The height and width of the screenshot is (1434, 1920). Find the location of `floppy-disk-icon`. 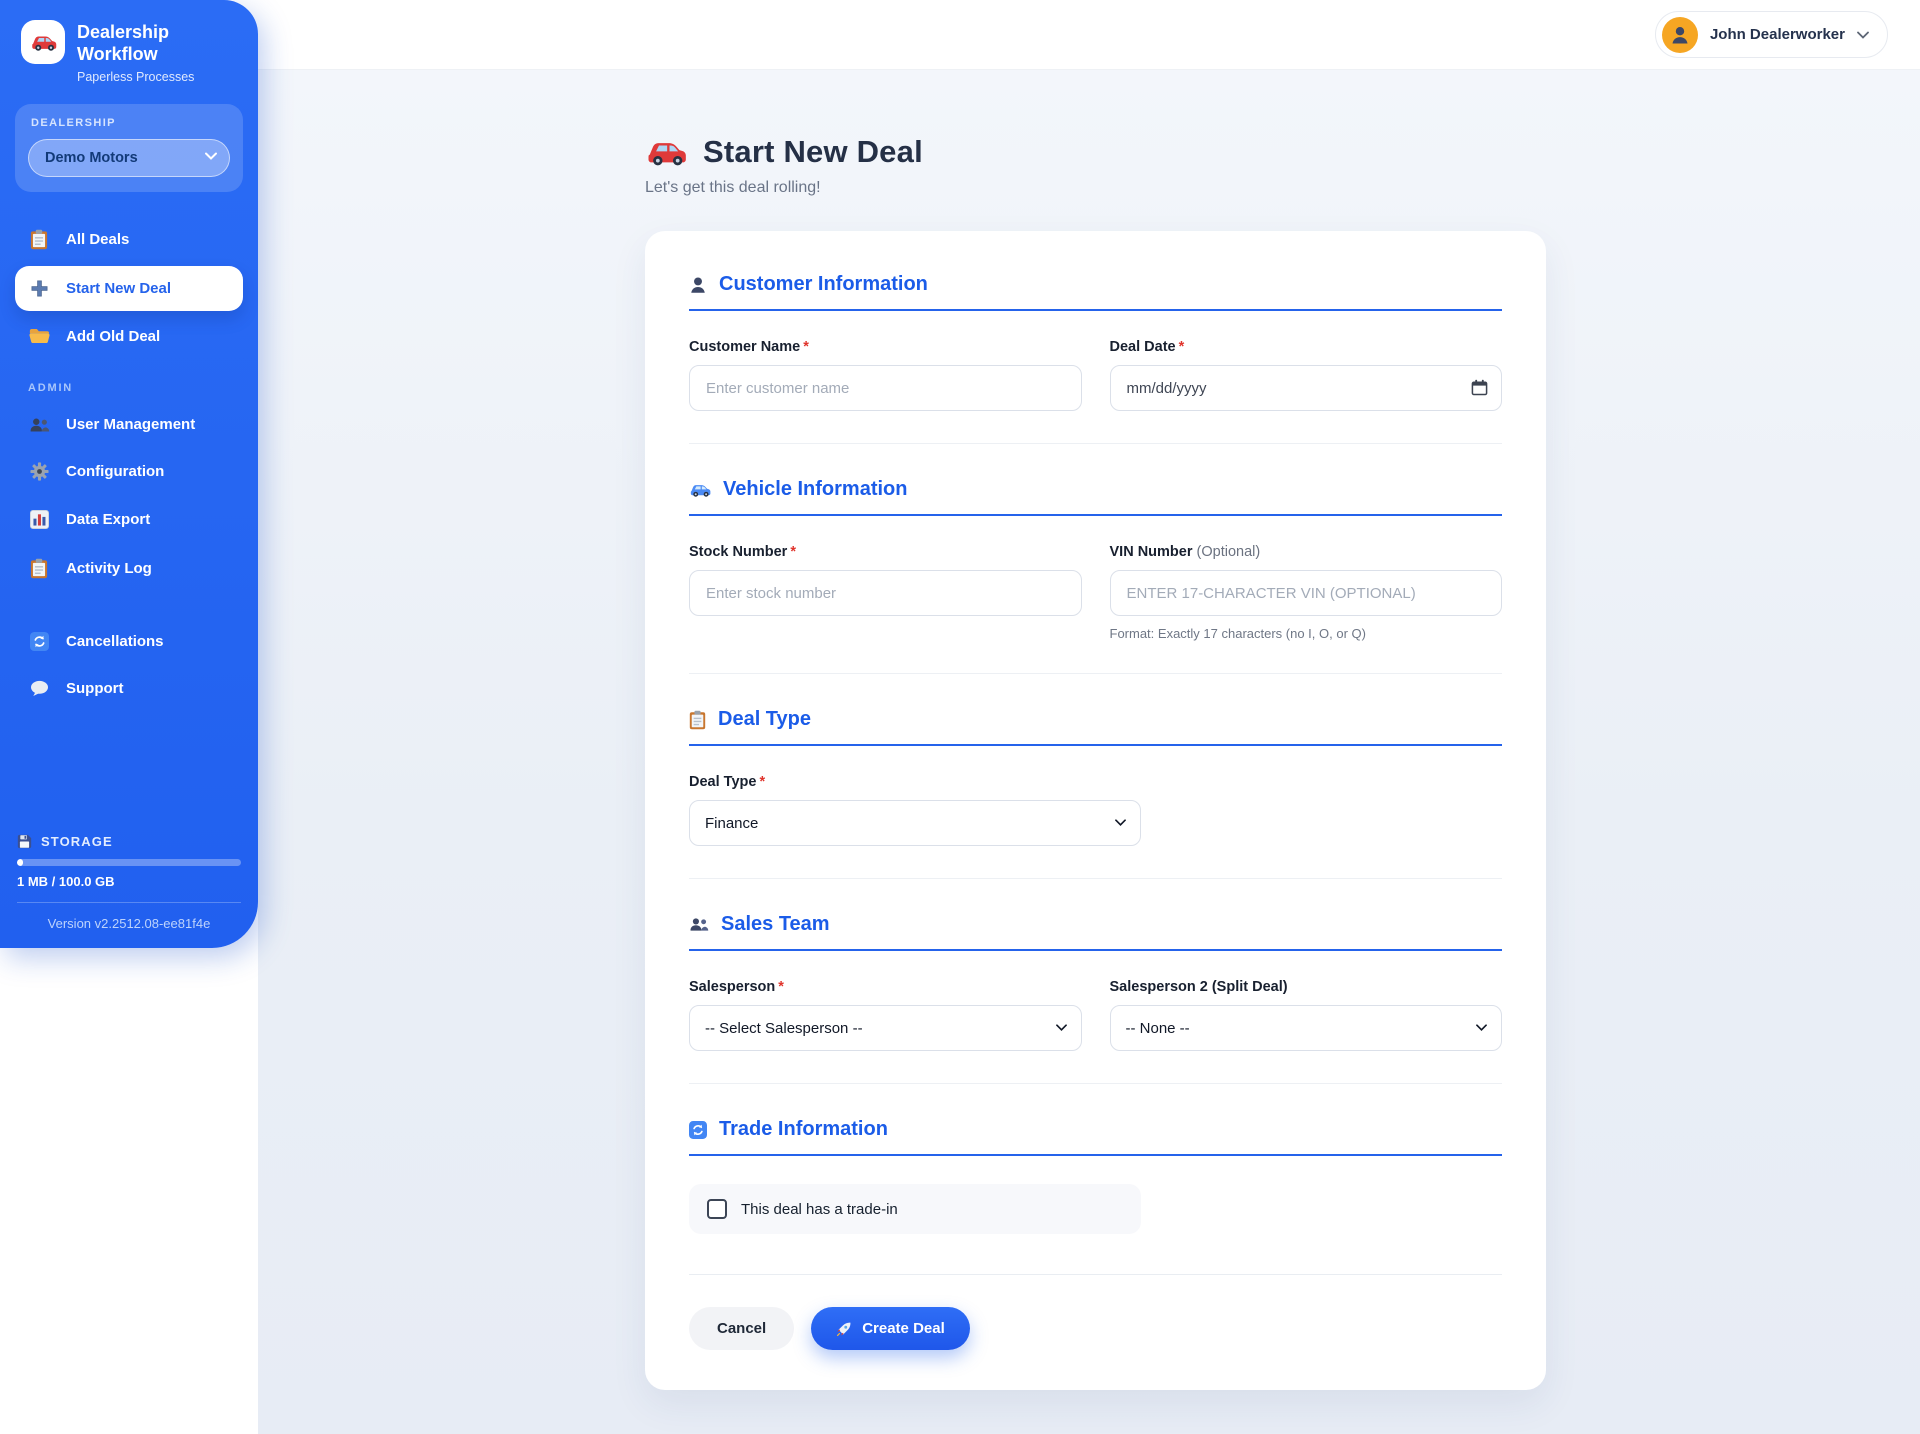

floppy-disk-icon is located at coordinates (24, 841).